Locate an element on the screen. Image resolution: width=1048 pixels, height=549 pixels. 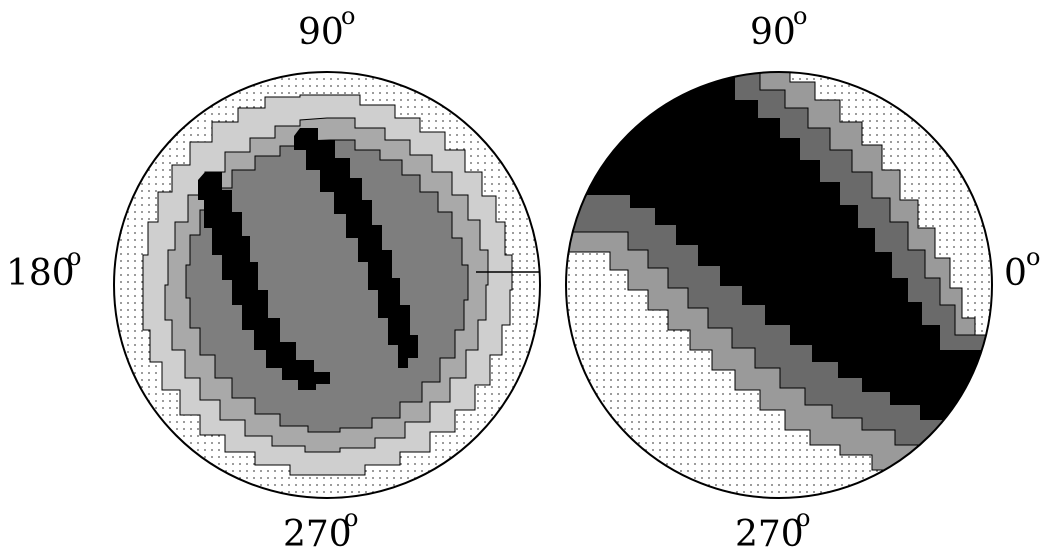
left-left-label: 180 is located at coordinates (40, 273).